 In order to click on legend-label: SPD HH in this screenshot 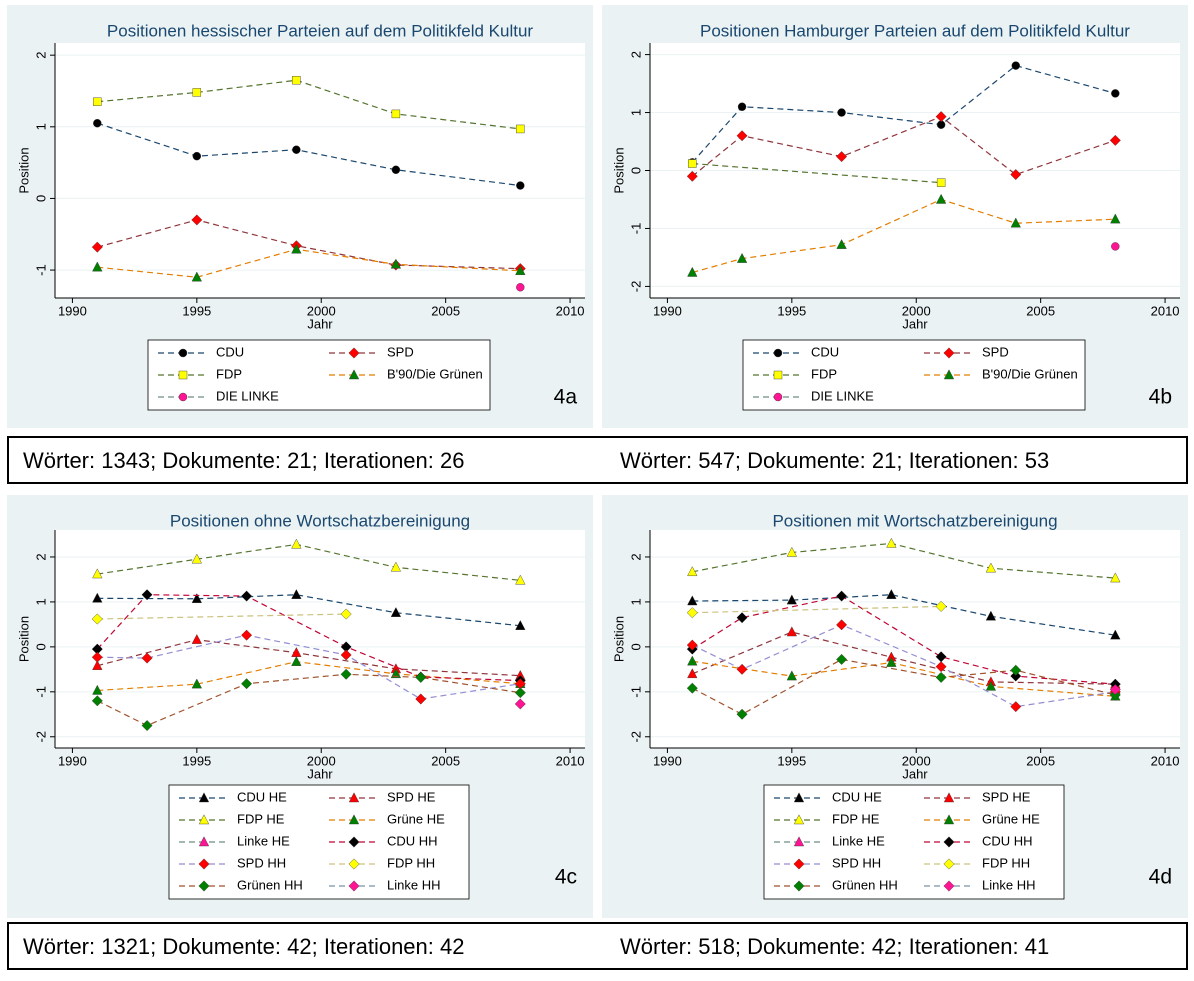, I will do `click(261, 862)`.